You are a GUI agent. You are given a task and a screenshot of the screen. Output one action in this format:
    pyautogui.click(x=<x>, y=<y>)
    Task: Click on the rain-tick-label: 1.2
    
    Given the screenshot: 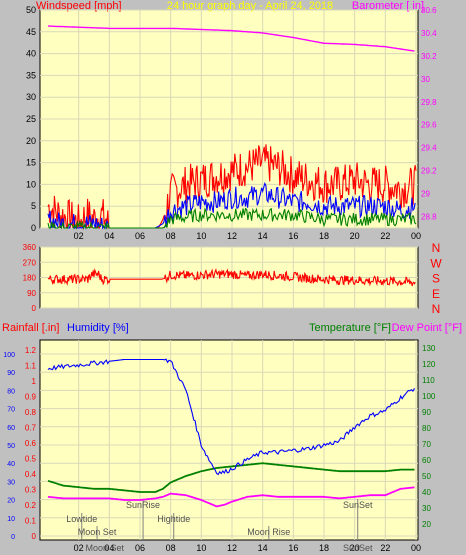 What is the action you would take?
    pyautogui.click(x=31, y=350)
    